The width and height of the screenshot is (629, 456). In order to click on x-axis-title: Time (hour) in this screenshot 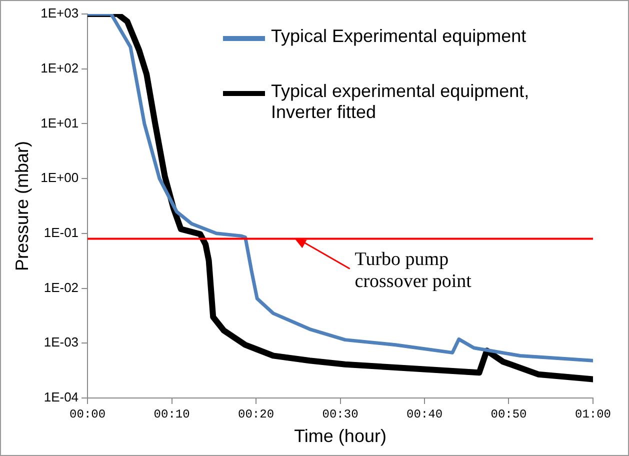, I will do `click(340, 436)`.